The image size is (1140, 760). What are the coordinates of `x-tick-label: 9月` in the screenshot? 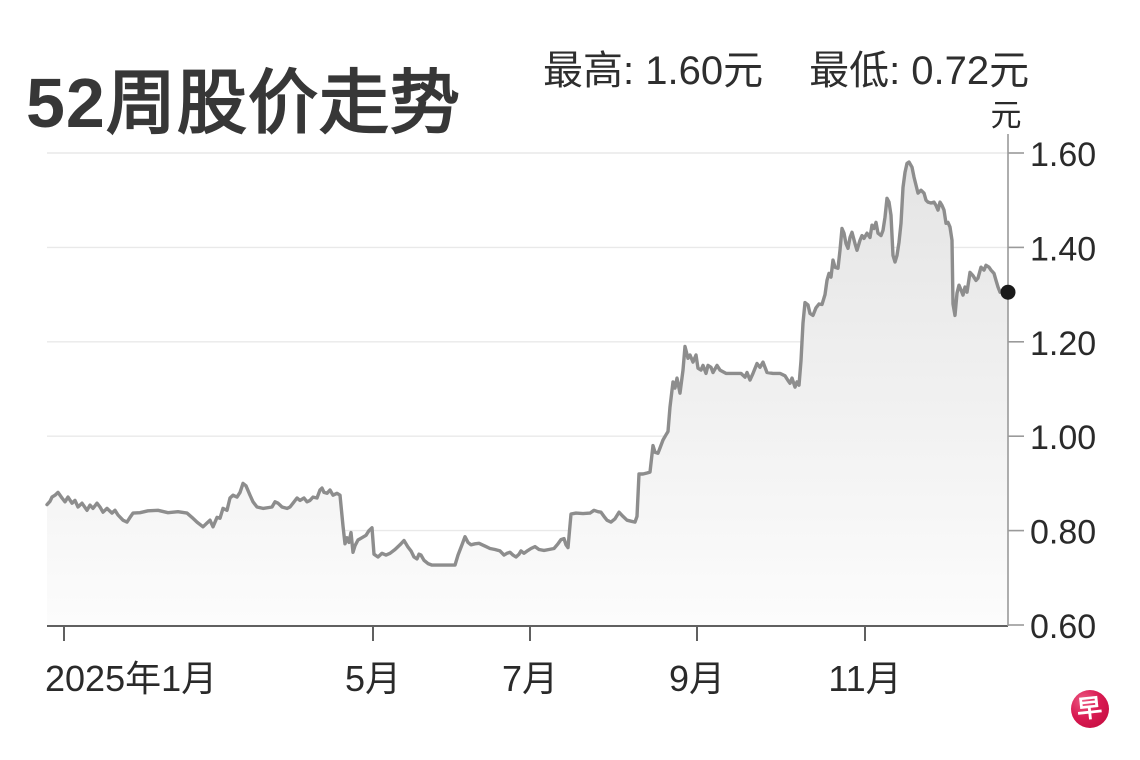 It's located at (697, 678).